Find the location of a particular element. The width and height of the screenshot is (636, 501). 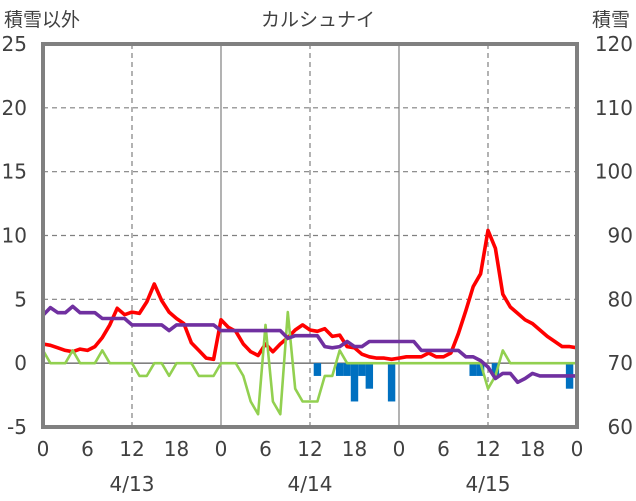

day-label: 4/14 is located at coordinates (310, 484).